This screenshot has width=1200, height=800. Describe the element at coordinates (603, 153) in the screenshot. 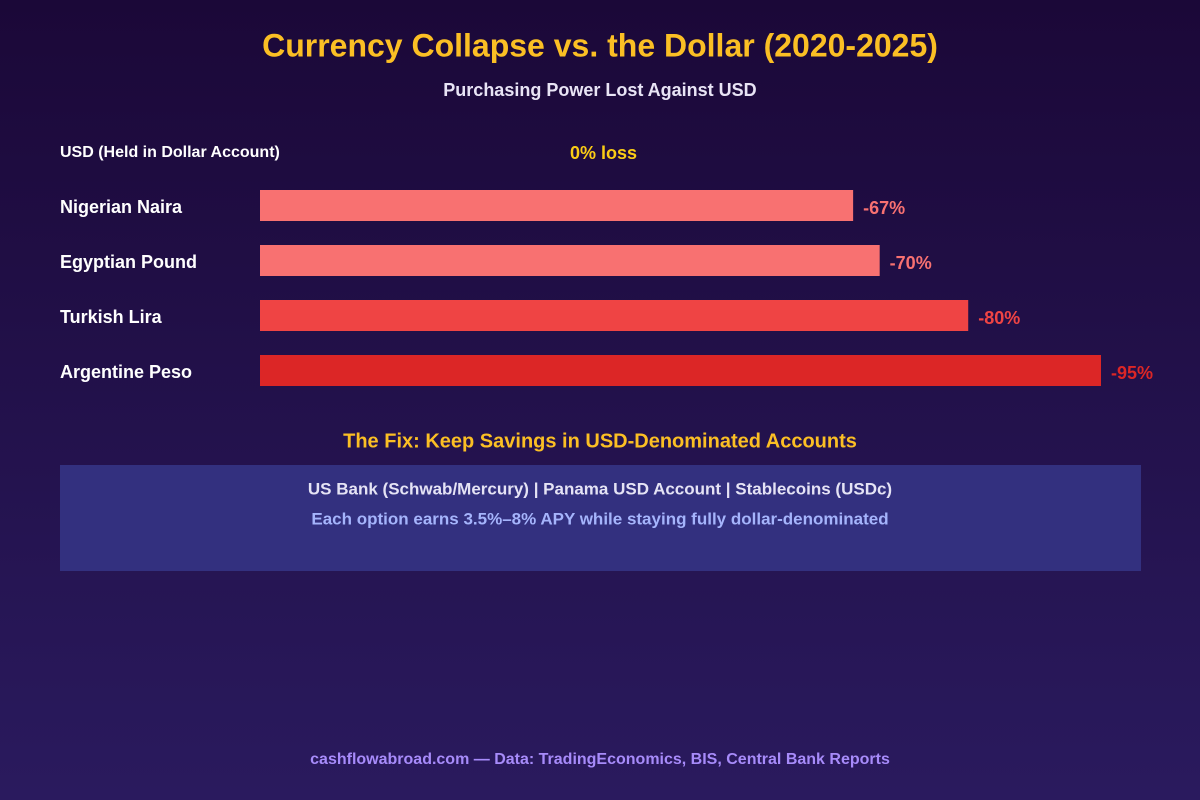

I see `value-label: 0% loss` at that location.